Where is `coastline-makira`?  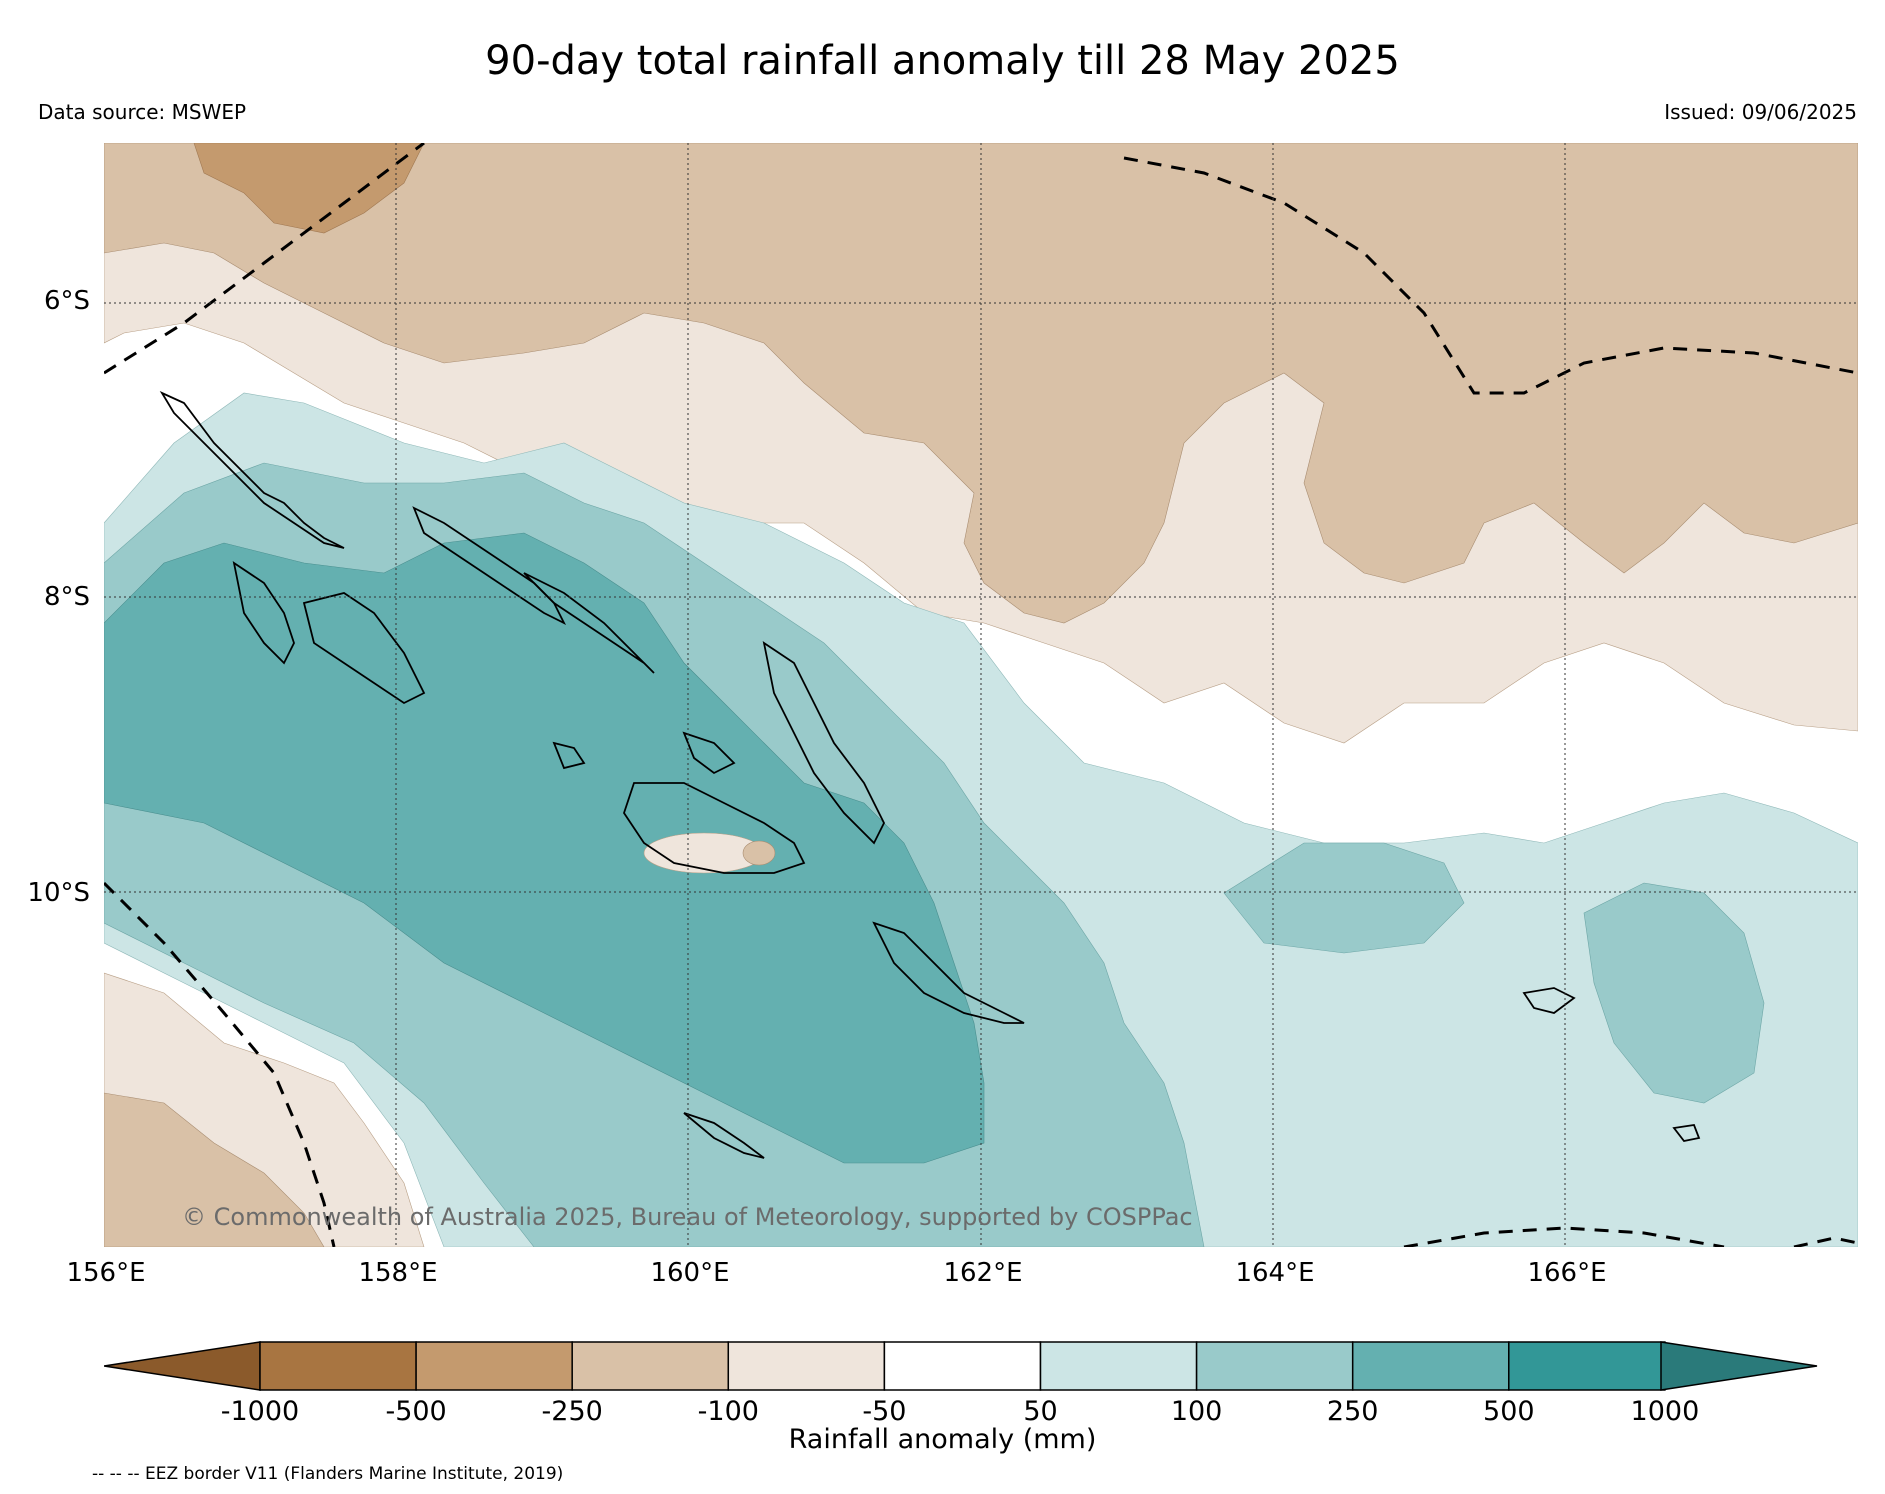
coastline-makira is located at coordinates (948, 972).